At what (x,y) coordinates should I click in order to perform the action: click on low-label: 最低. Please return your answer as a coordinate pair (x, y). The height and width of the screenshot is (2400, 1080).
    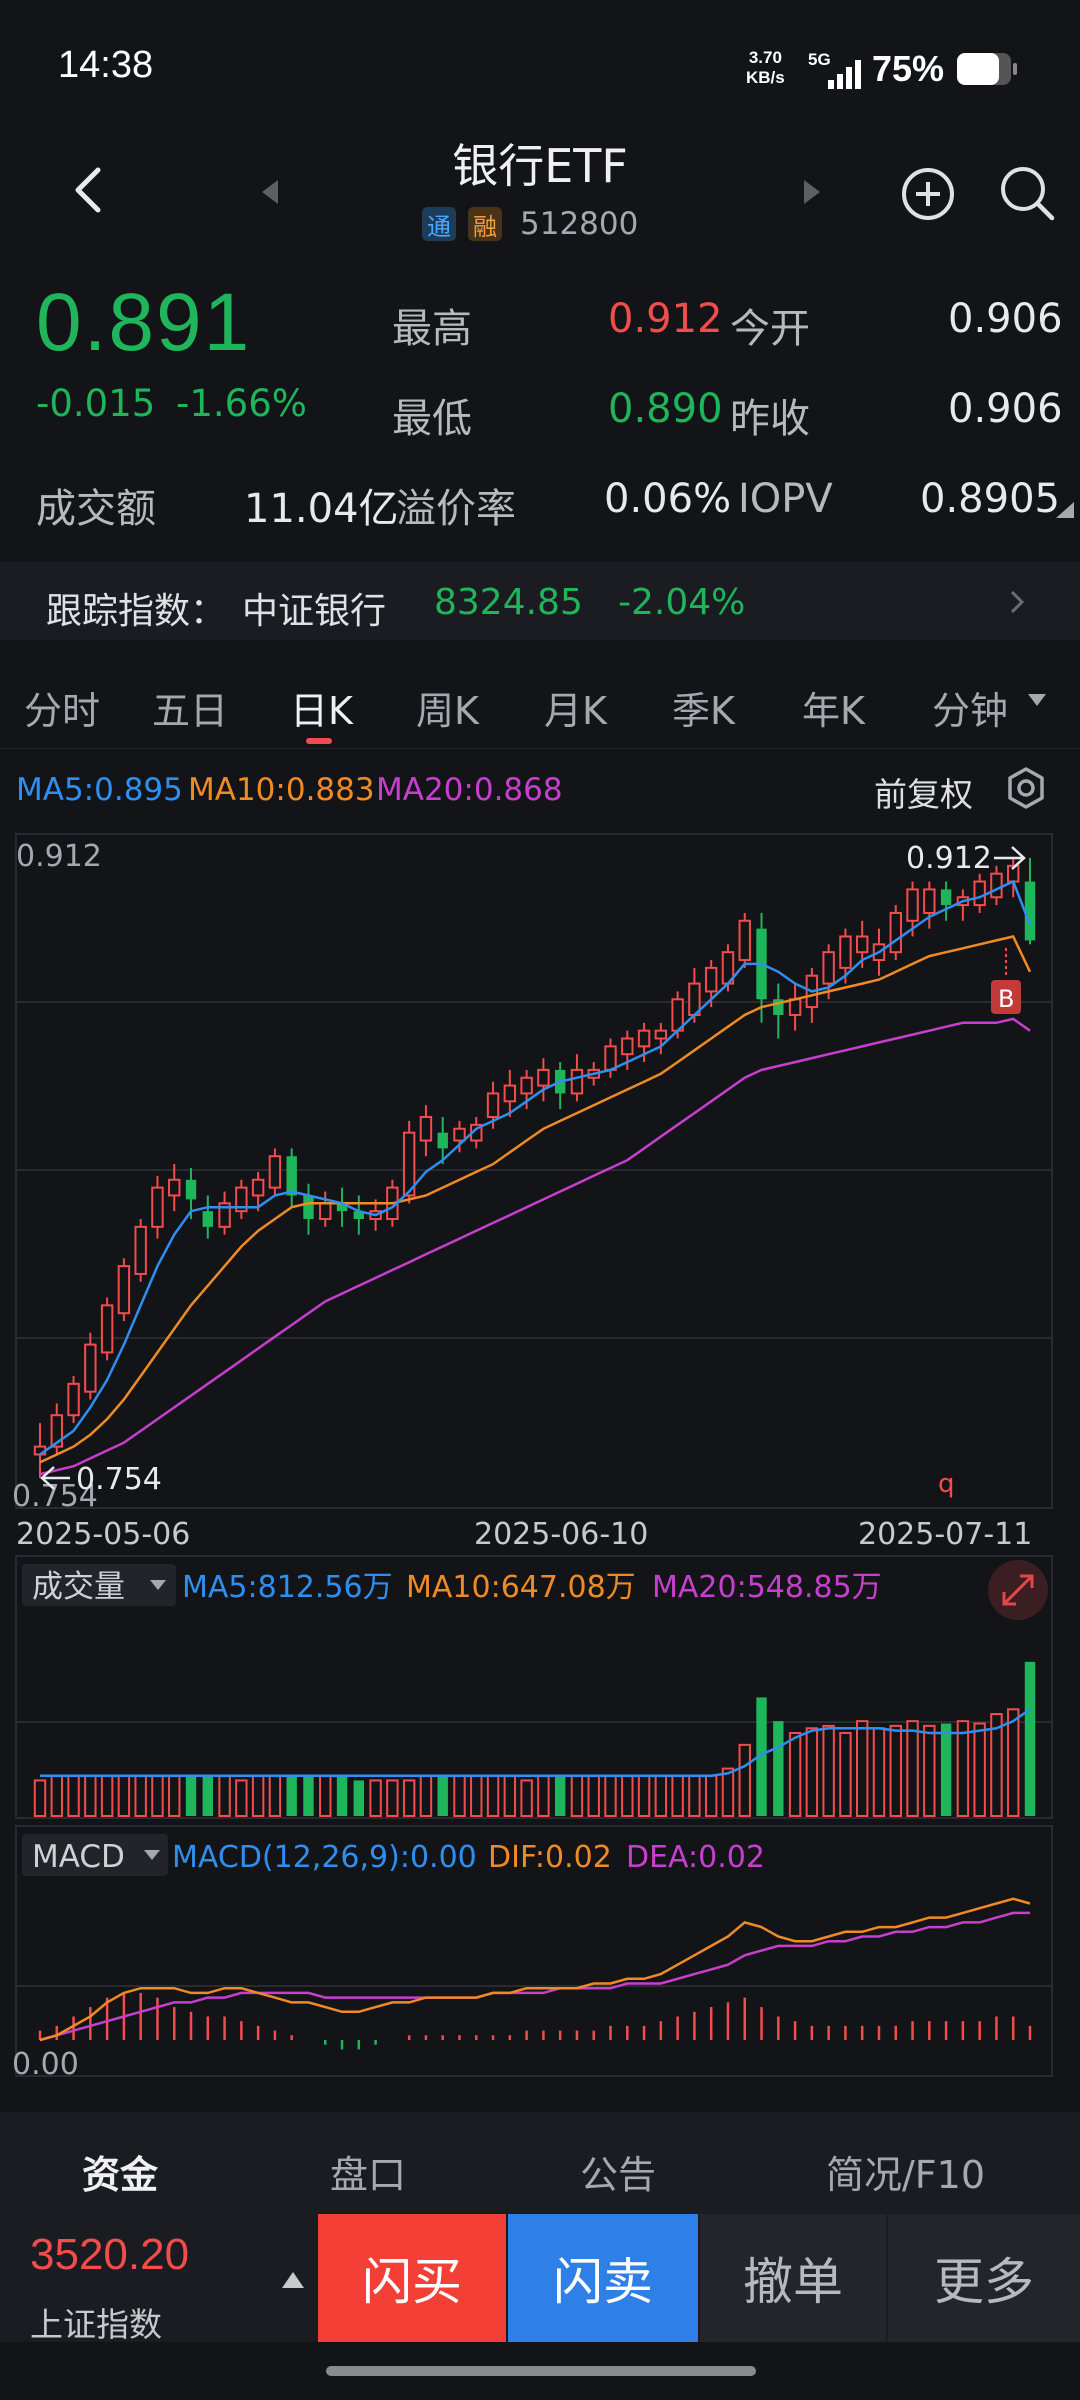
    Looking at the image, I should click on (432, 419).